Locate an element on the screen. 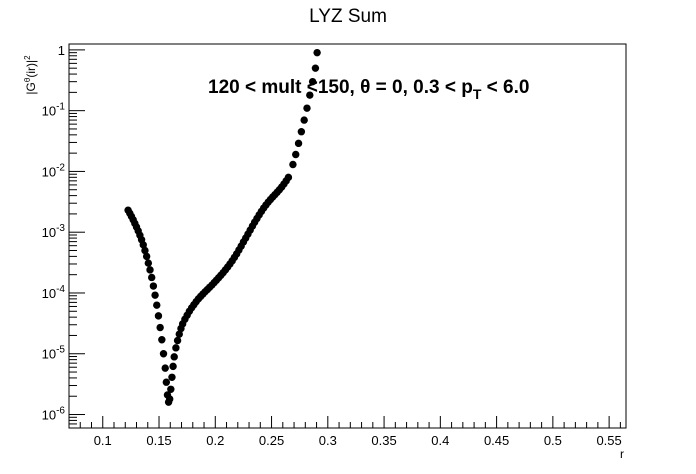  x-tick-label: 0.1 is located at coordinates (103, 440).